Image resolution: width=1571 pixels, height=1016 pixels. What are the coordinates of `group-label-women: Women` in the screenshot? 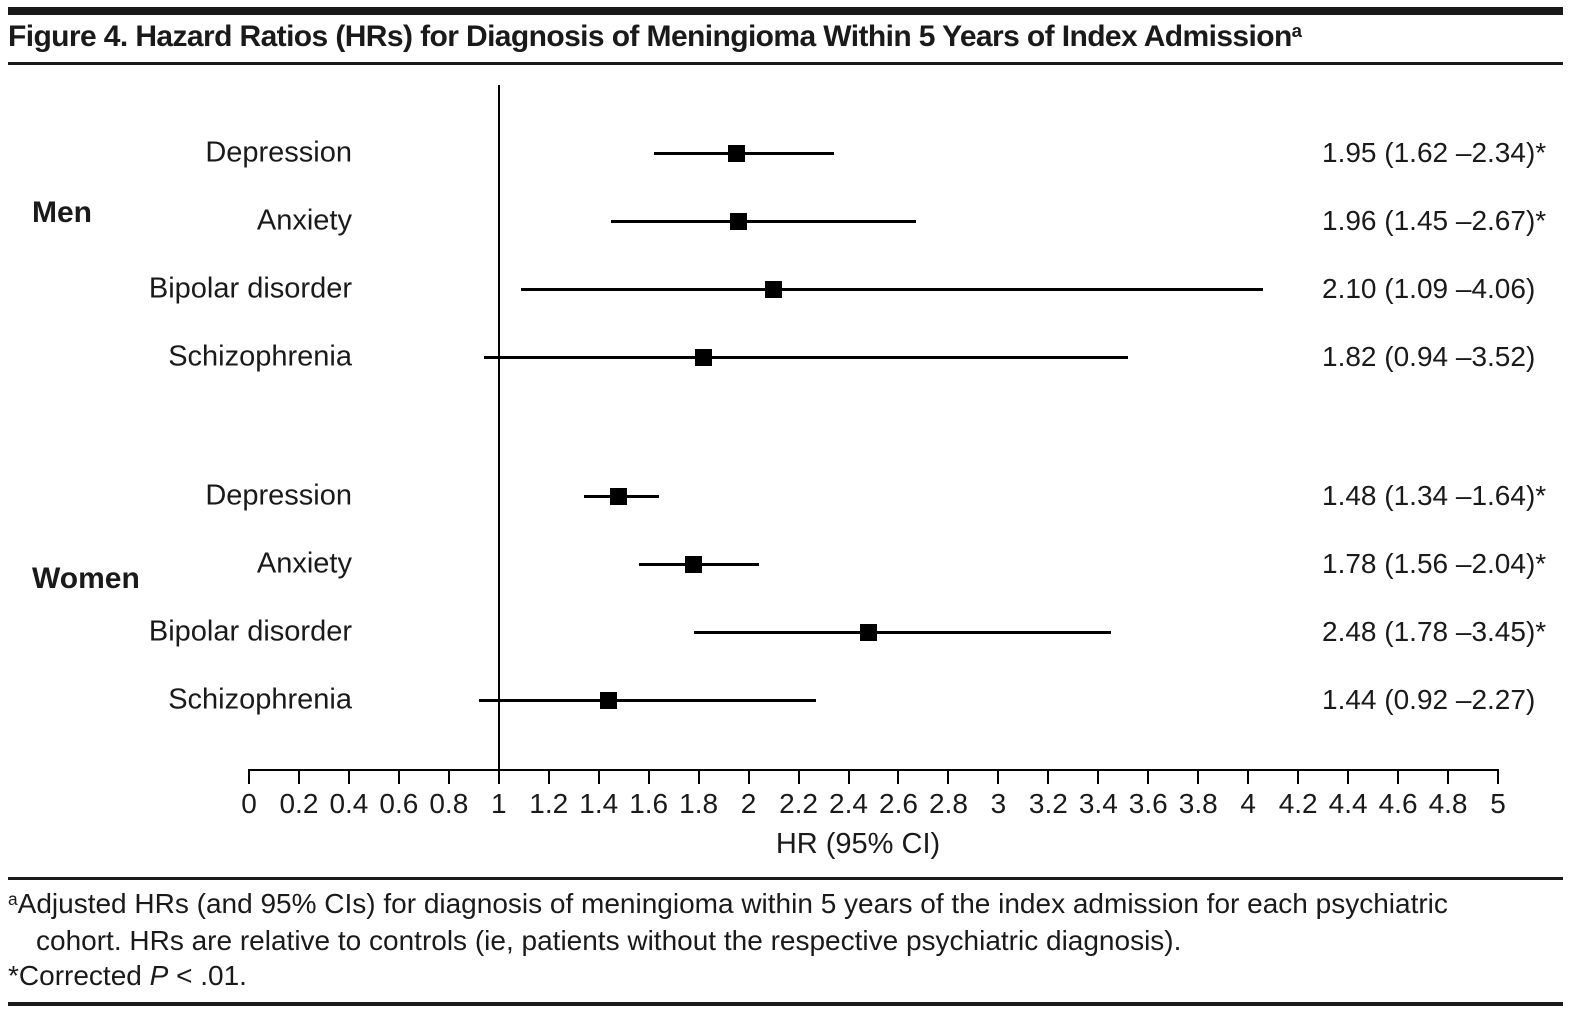 It's located at (86, 578).